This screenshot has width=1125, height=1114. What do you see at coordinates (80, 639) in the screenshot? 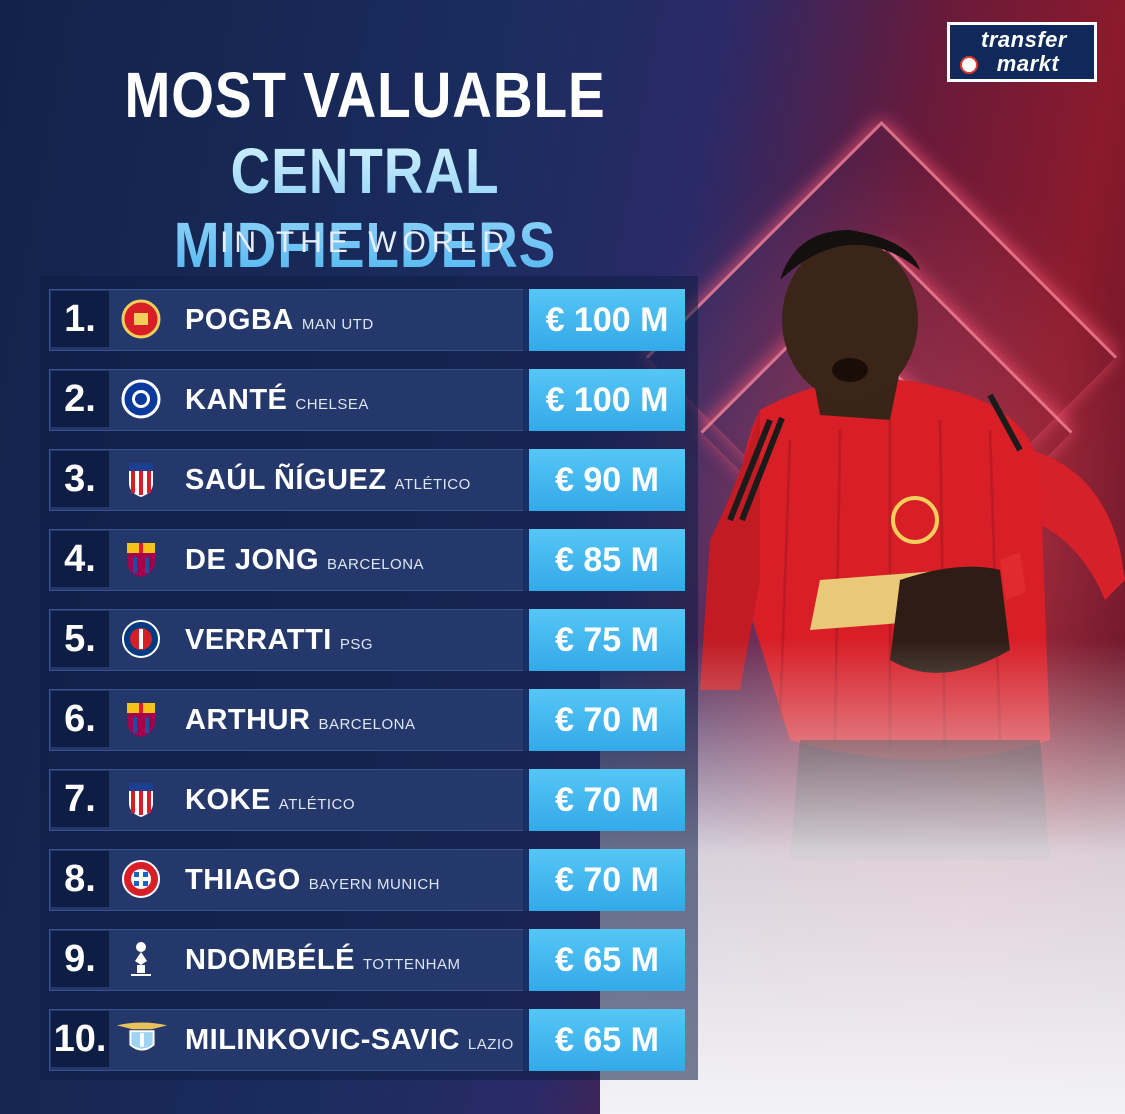
I see `rank-number: 5.` at bounding box center [80, 639].